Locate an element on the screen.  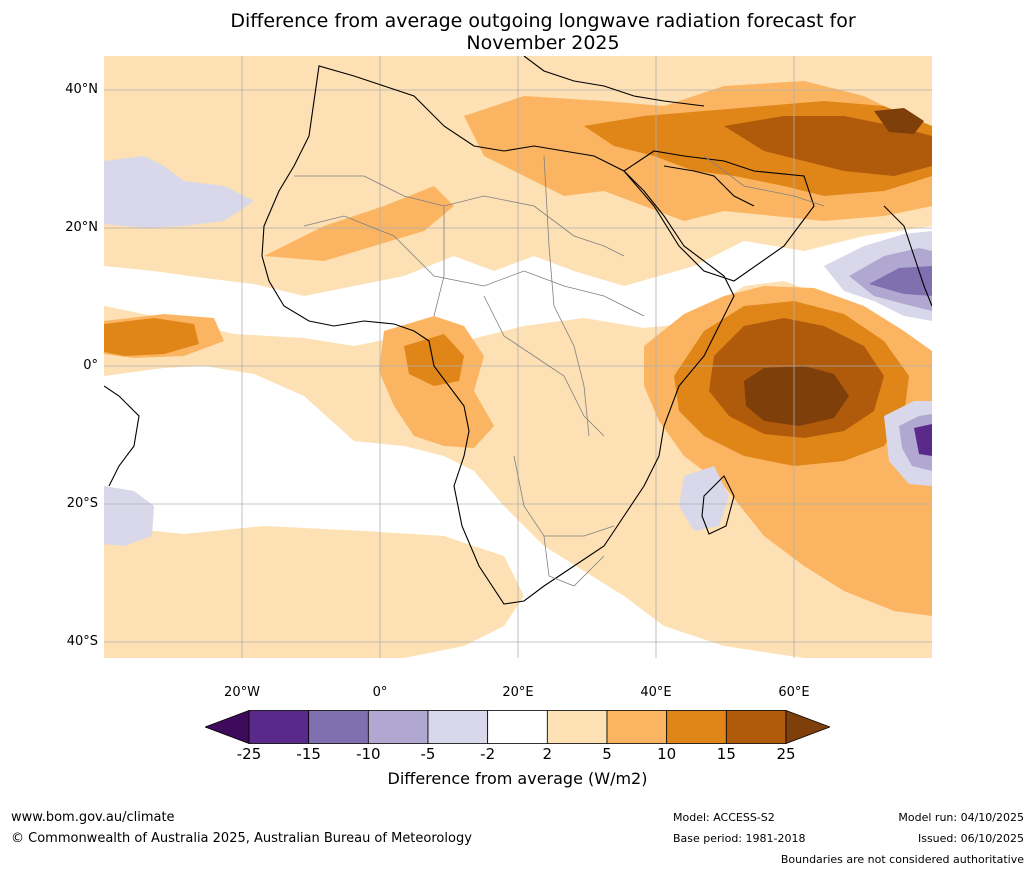
anomaly-over-25-regions is located at coordinates (834, 267).